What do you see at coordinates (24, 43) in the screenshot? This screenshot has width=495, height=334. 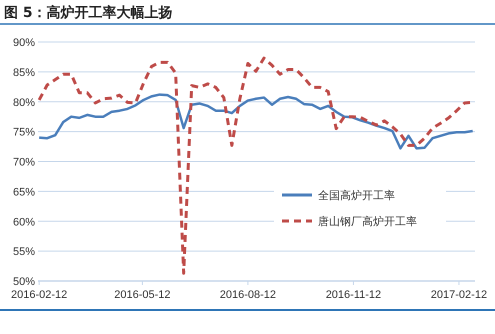 I see `y-tick-label: 90%` at bounding box center [24, 43].